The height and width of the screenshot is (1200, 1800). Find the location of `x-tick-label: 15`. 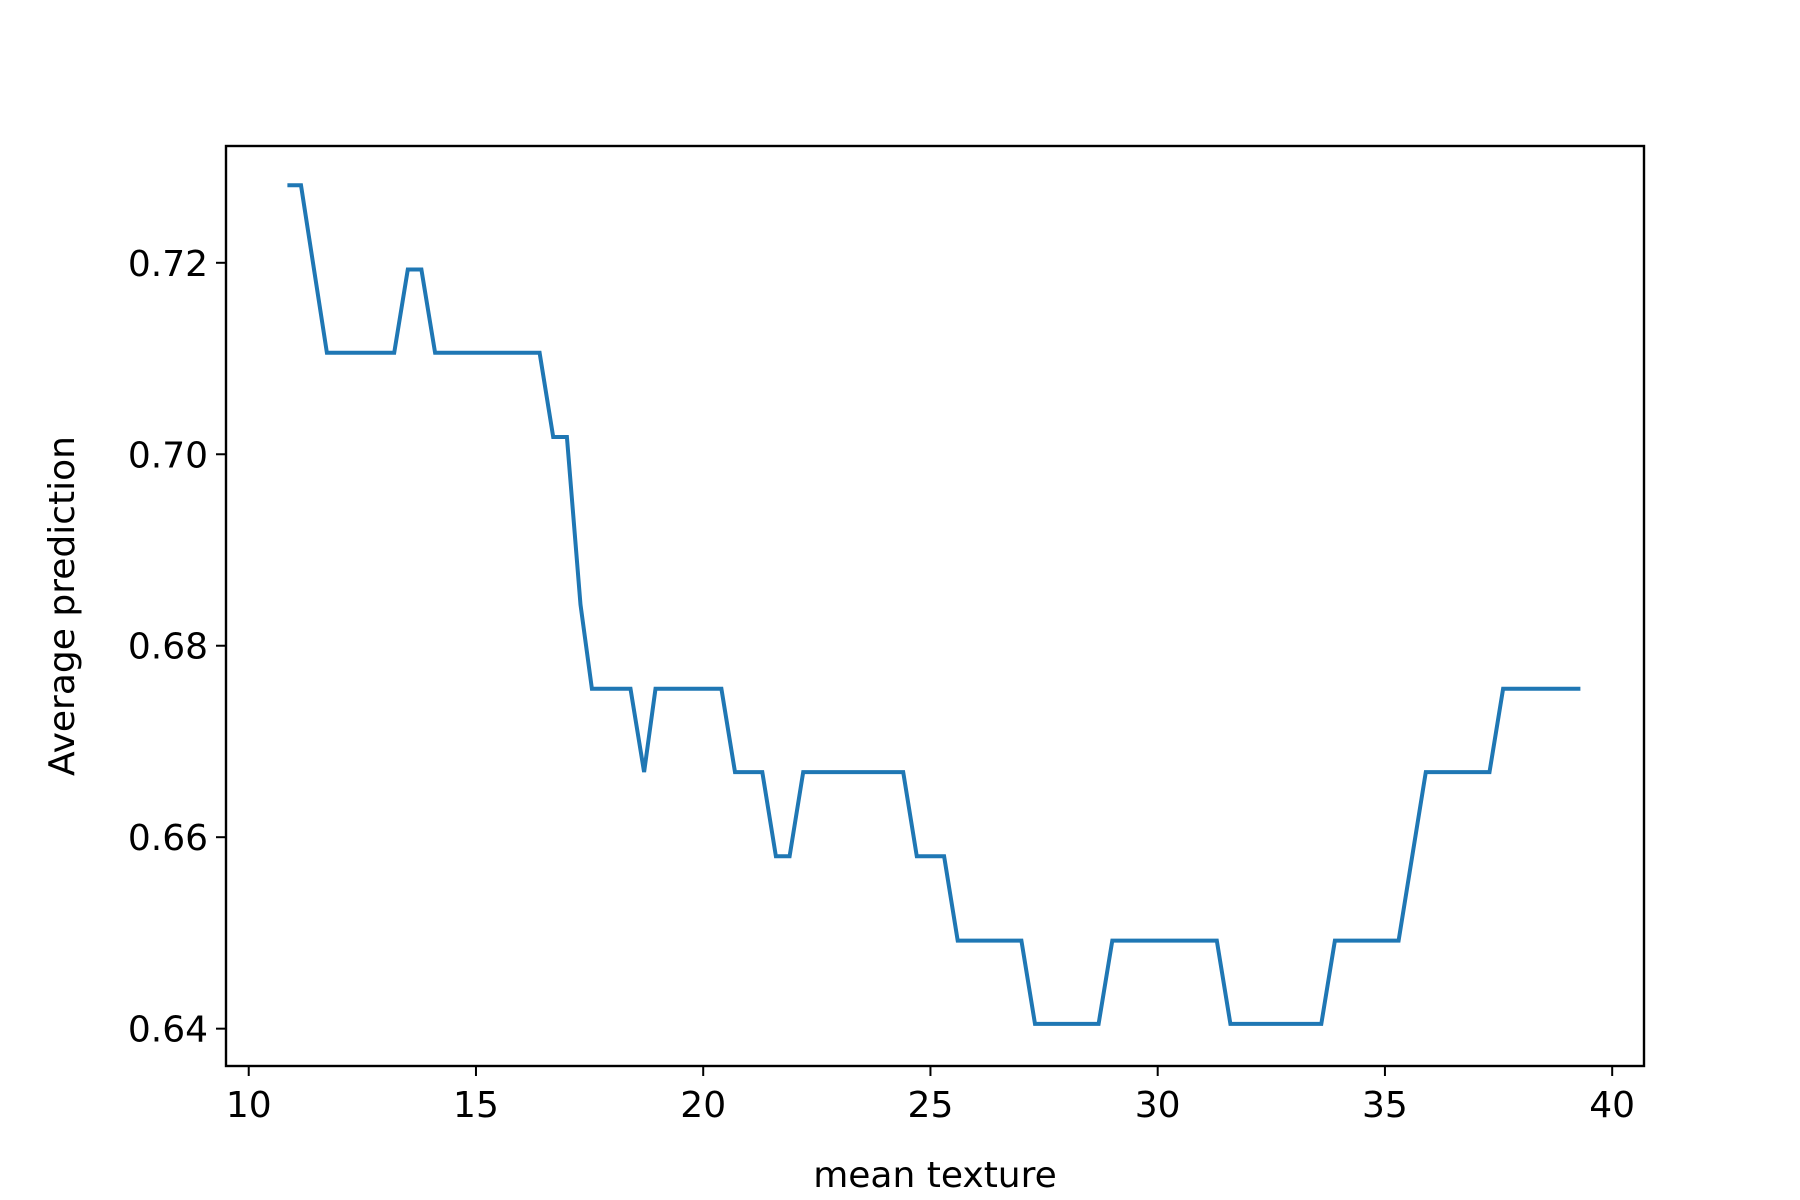

x-tick-label: 15 is located at coordinates (476, 1105).